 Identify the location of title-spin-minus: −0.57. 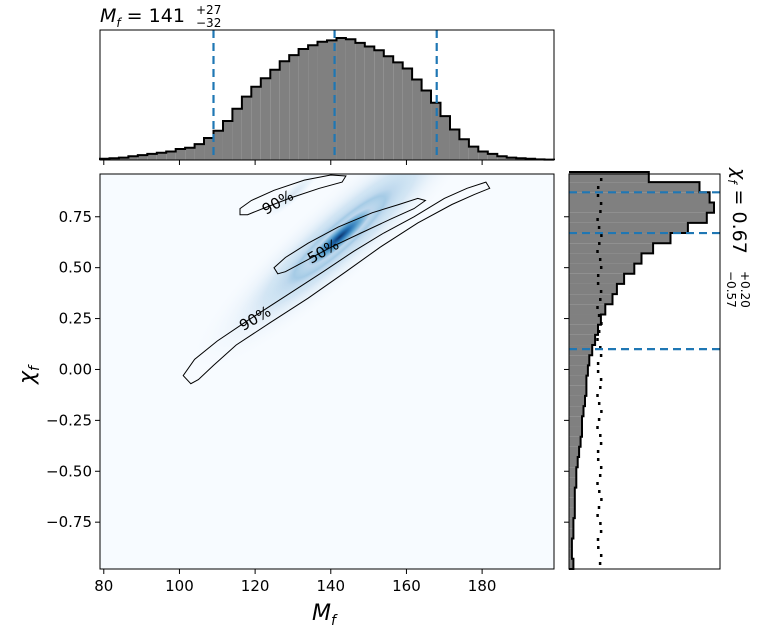
(731, 289).